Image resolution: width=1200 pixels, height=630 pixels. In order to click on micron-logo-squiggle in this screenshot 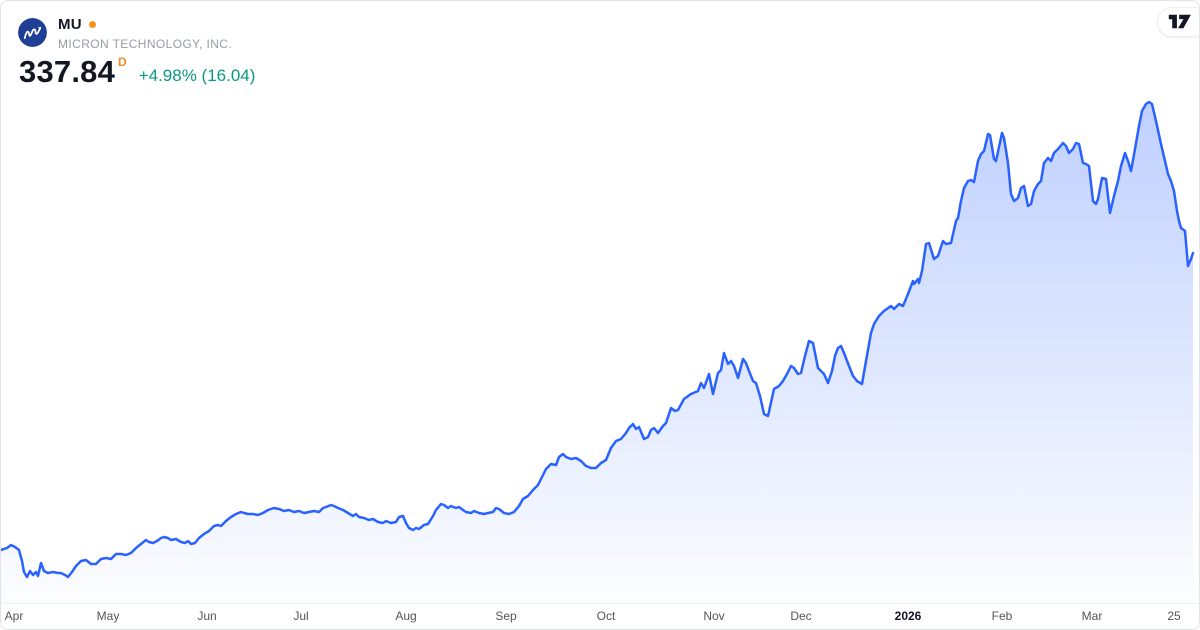, I will do `click(32, 34)`.